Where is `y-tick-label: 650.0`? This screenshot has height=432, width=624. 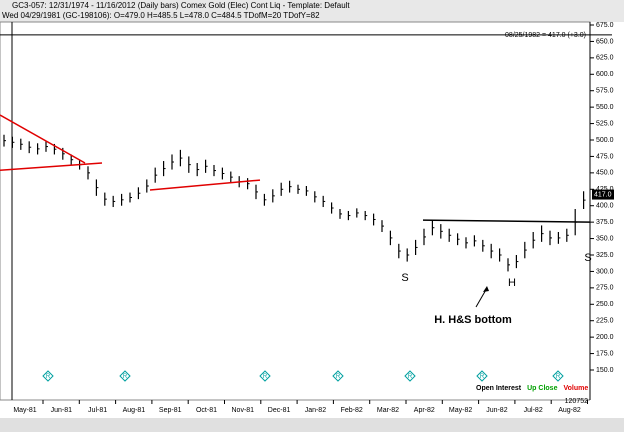 y-tick-label: 650.0 is located at coordinates (605, 41).